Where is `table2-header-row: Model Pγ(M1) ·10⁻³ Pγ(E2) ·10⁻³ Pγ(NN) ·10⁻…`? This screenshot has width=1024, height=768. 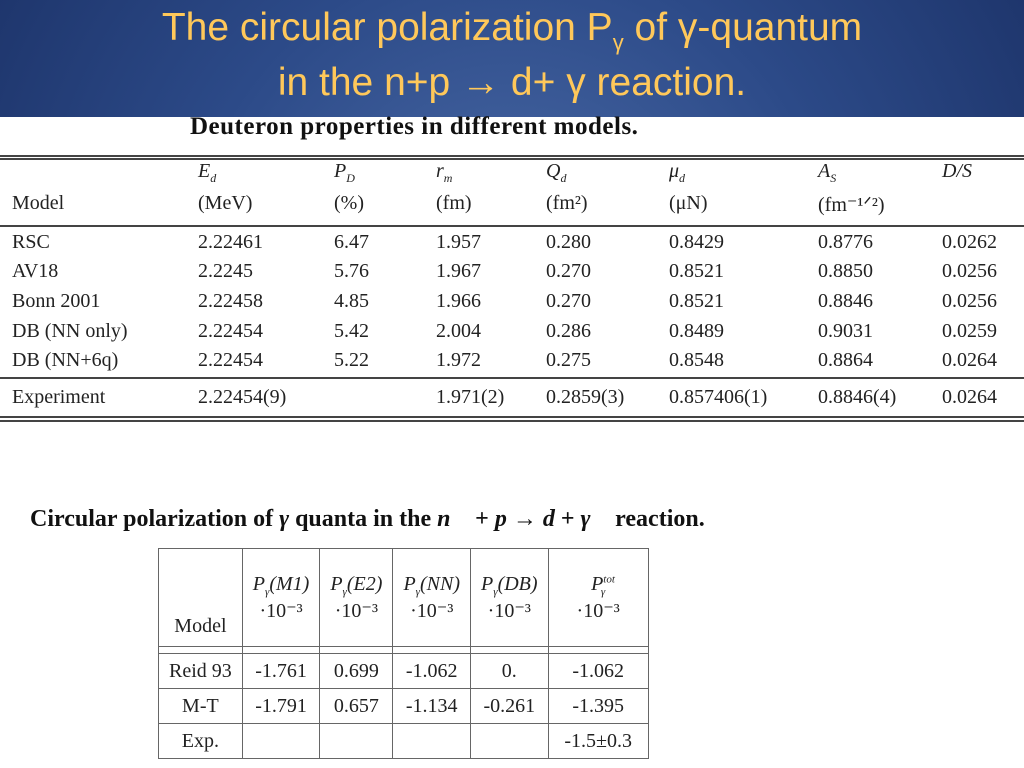
table2-header-row: Model Pγ(M1) ·10⁻³ Pγ(E2) ·10⁻³ Pγ(NN) ·10⁻… is located at coordinates (403, 597).